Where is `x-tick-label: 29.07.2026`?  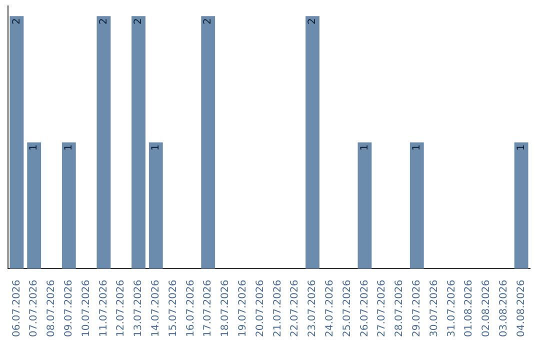
x-tick-label: 29.07.2026 is located at coordinates (416, 309).